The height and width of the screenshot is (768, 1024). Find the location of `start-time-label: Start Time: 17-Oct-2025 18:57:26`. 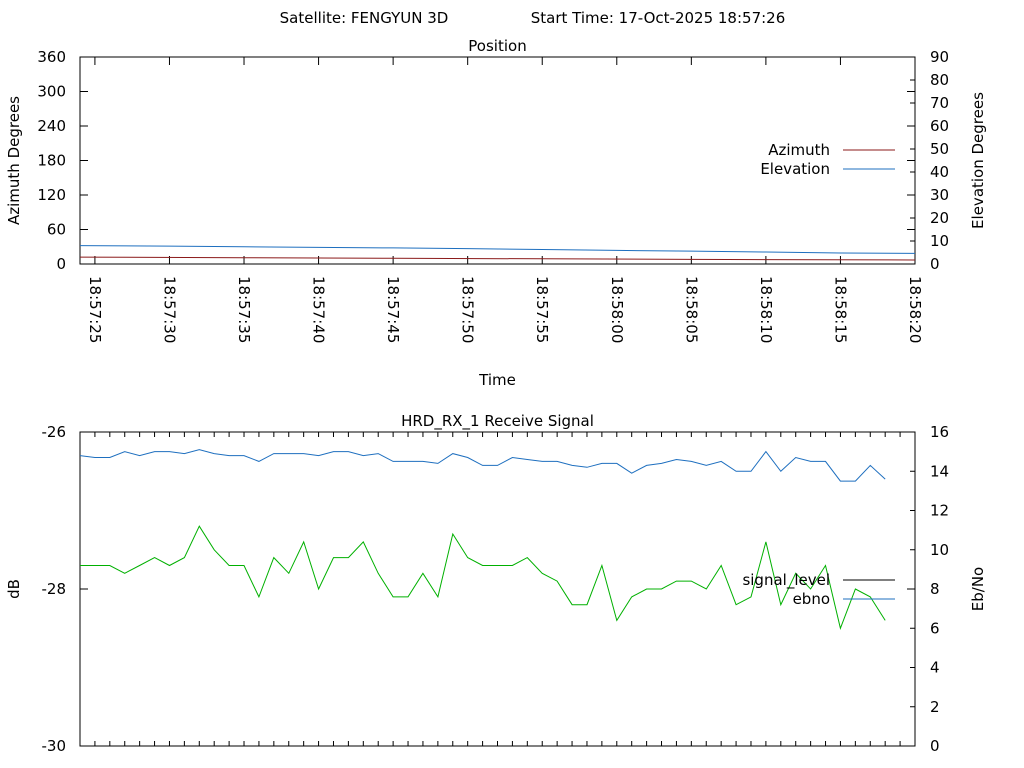

start-time-label: Start Time: 17-Oct-2025 18:57:26 is located at coordinates (658, 18).